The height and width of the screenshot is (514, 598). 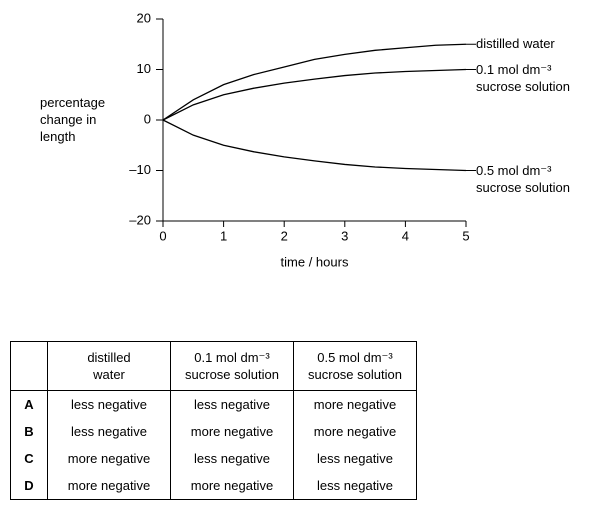 What do you see at coordinates (140, 169) in the screenshot?
I see `y-tick-label: –10` at bounding box center [140, 169].